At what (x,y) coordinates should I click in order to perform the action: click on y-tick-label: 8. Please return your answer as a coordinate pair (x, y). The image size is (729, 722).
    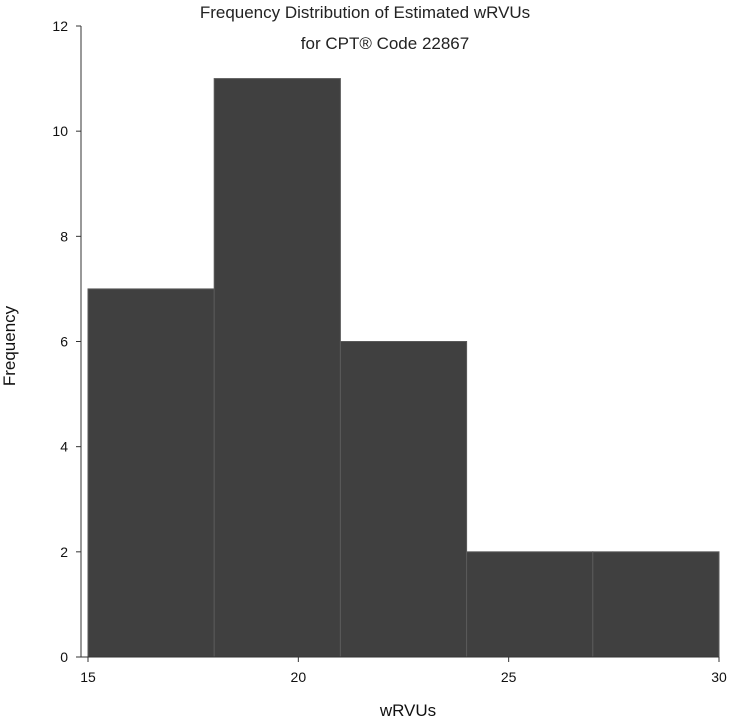
    Looking at the image, I should click on (64, 236).